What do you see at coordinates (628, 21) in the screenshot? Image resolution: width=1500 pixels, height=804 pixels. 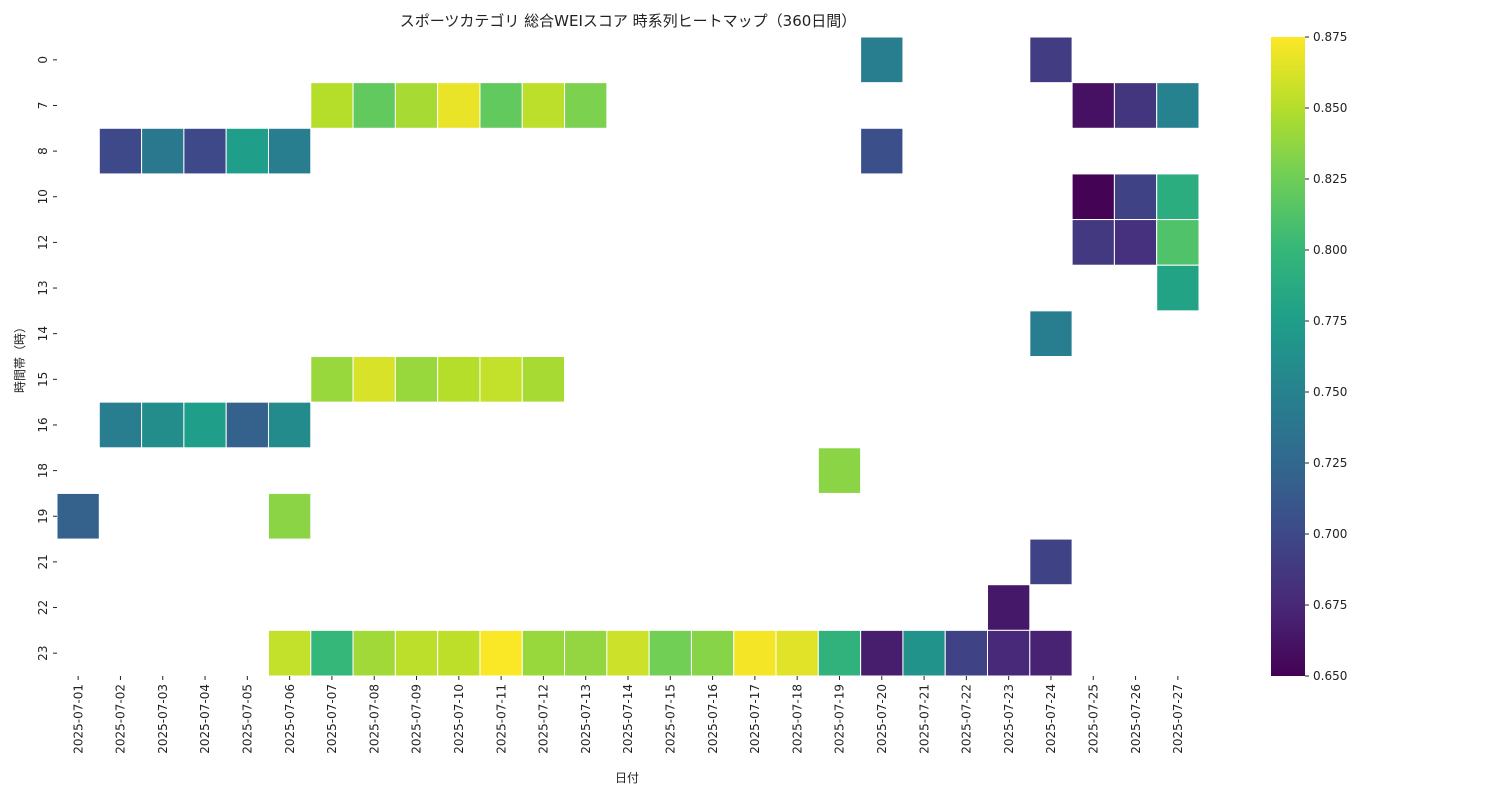 I see `chart-title: スポーツカテゴリ 総合WEIスコア 時系列ヒートマップ（360日間）` at bounding box center [628, 21].